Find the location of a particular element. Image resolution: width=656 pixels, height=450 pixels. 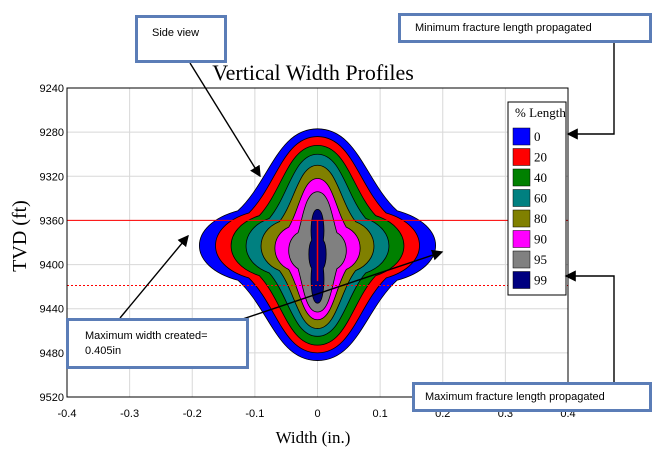

side-view-callout: Side view is located at coordinates (181, 39).